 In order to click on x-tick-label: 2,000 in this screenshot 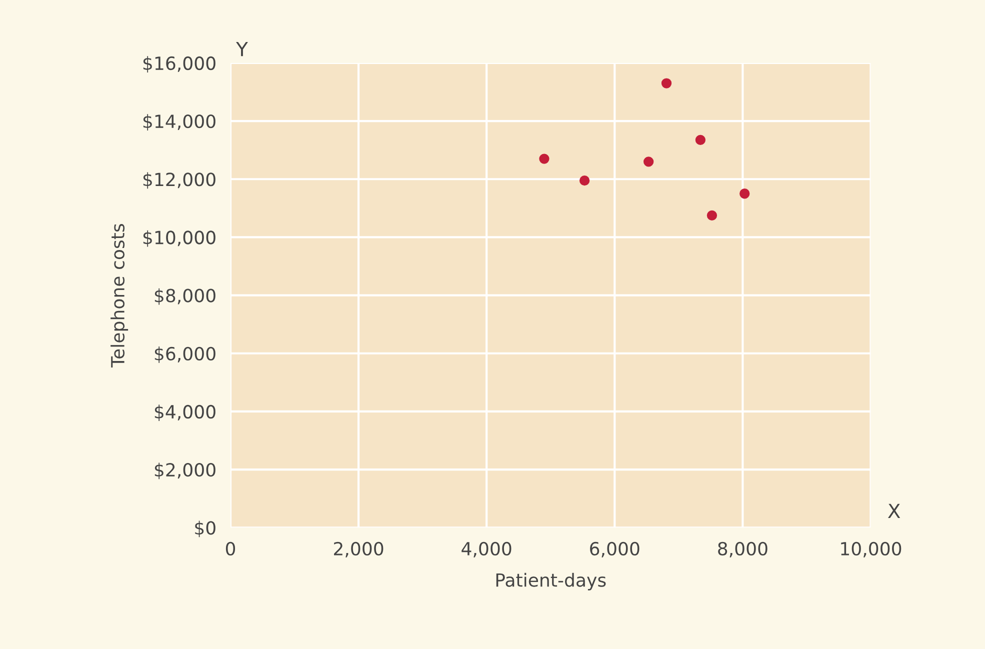, I will do `click(359, 550)`.